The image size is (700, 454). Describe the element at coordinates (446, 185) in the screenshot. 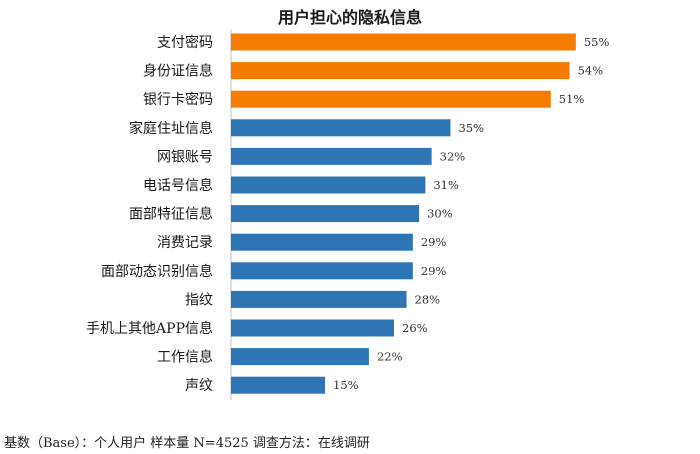

I see `value-label: 31%` at that location.